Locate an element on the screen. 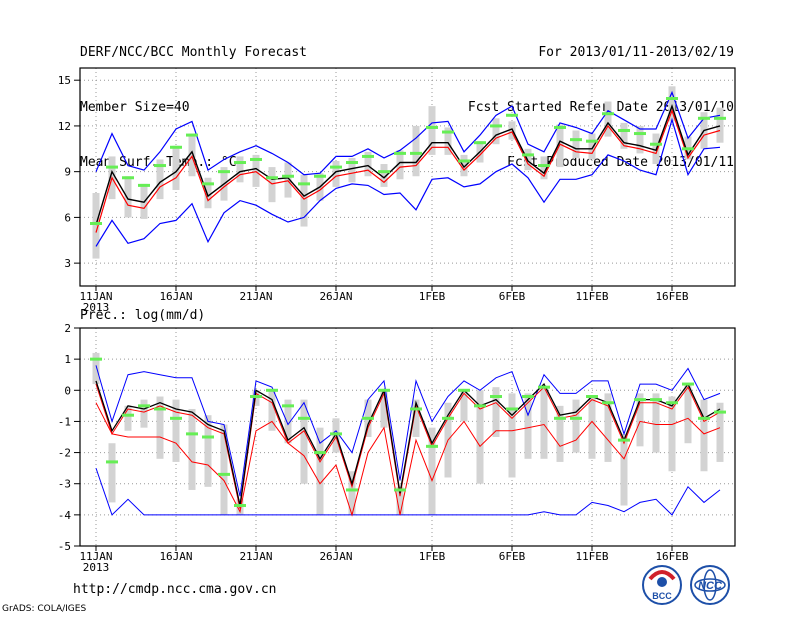 The height and width of the screenshot is (618, 800). ncc-logo: NCC is located at coordinates (710, 585).